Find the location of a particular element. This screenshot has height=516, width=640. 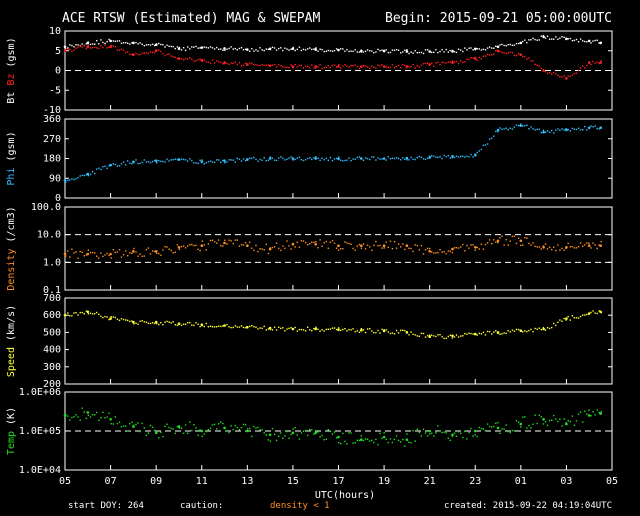

x-tick-label: 23 is located at coordinates (475, 481).